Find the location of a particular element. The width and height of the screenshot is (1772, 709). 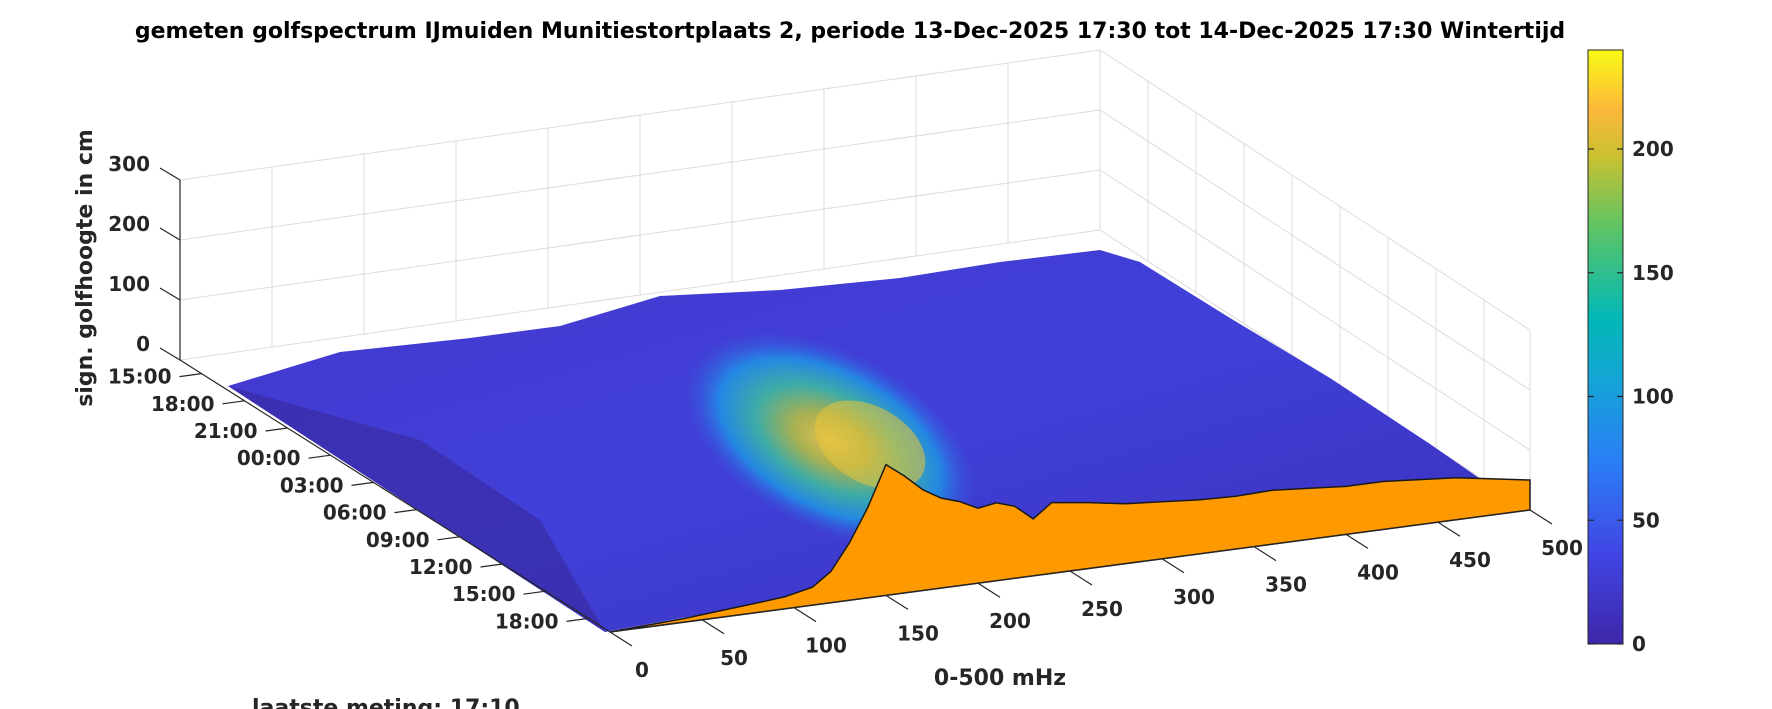

x-tick-label: 500 is located at coordinates (1562, 548).